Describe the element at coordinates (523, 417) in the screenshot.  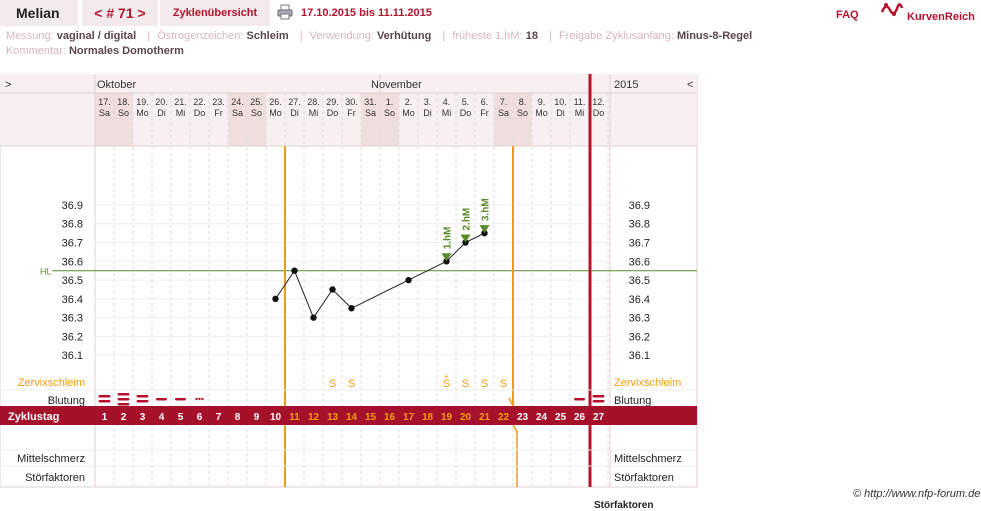
I see `cycle-day-number: 23` at that location.